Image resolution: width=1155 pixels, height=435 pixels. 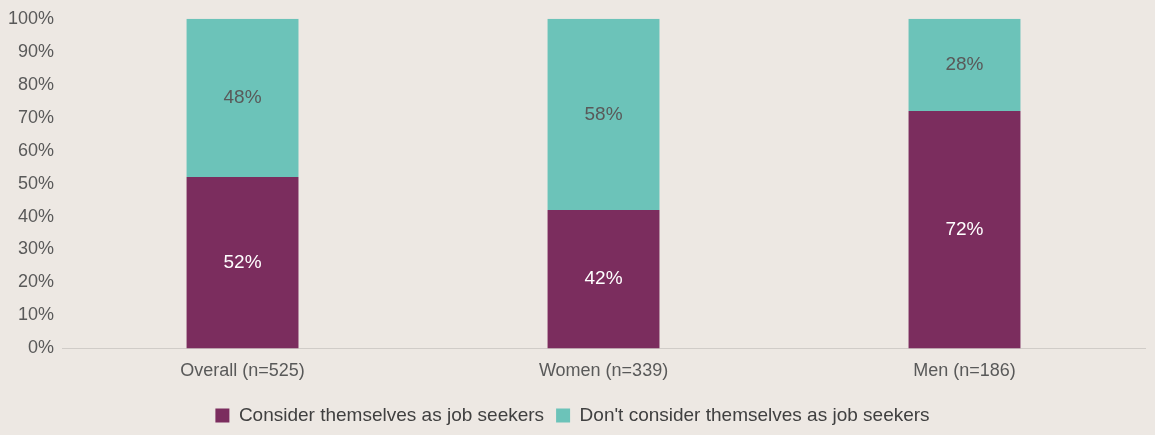 What do you see at coordinates (36, 149) in the screenshot?
I see `y-tick-label: 60%` at bounding box center [36, 149].